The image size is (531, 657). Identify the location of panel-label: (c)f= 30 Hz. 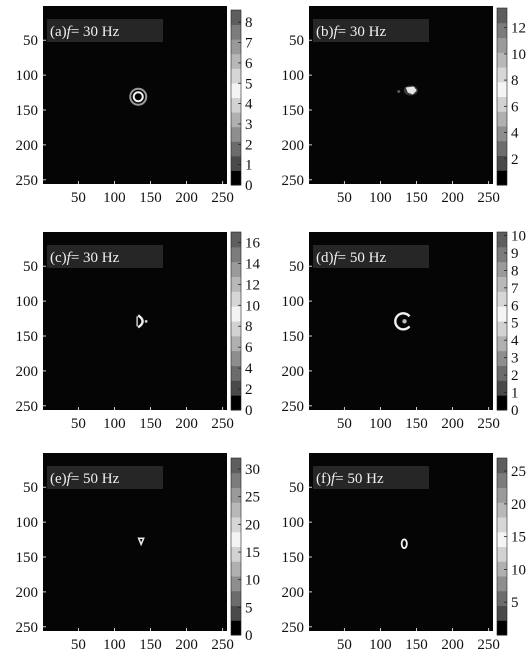
(105, 256).